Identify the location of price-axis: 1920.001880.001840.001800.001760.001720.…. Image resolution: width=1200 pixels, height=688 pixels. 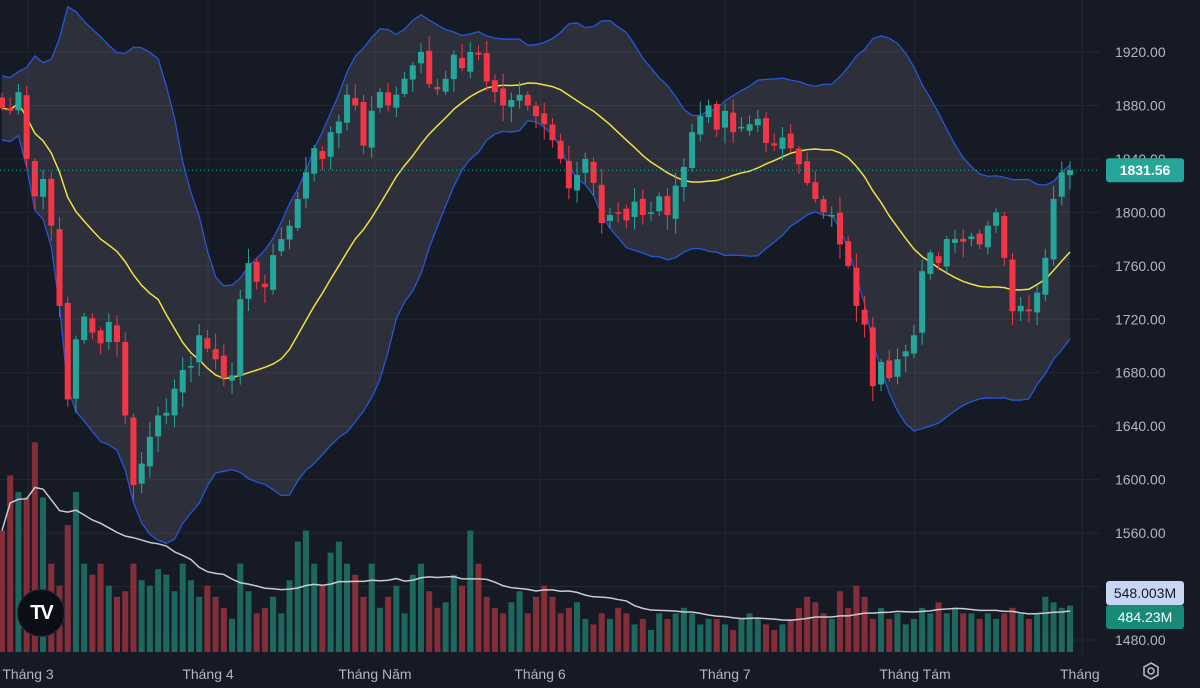
(1140, 346).